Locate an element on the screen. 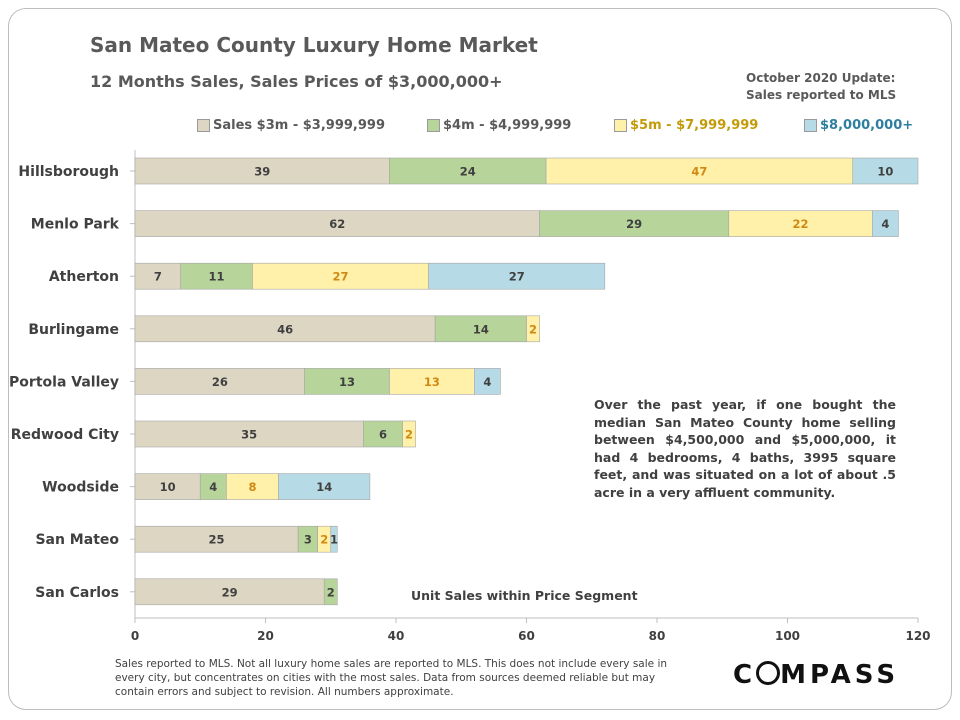 The width and height of the screenshot is (960, 720). bar-woodside-s1 is located at coordinates (213, 486).